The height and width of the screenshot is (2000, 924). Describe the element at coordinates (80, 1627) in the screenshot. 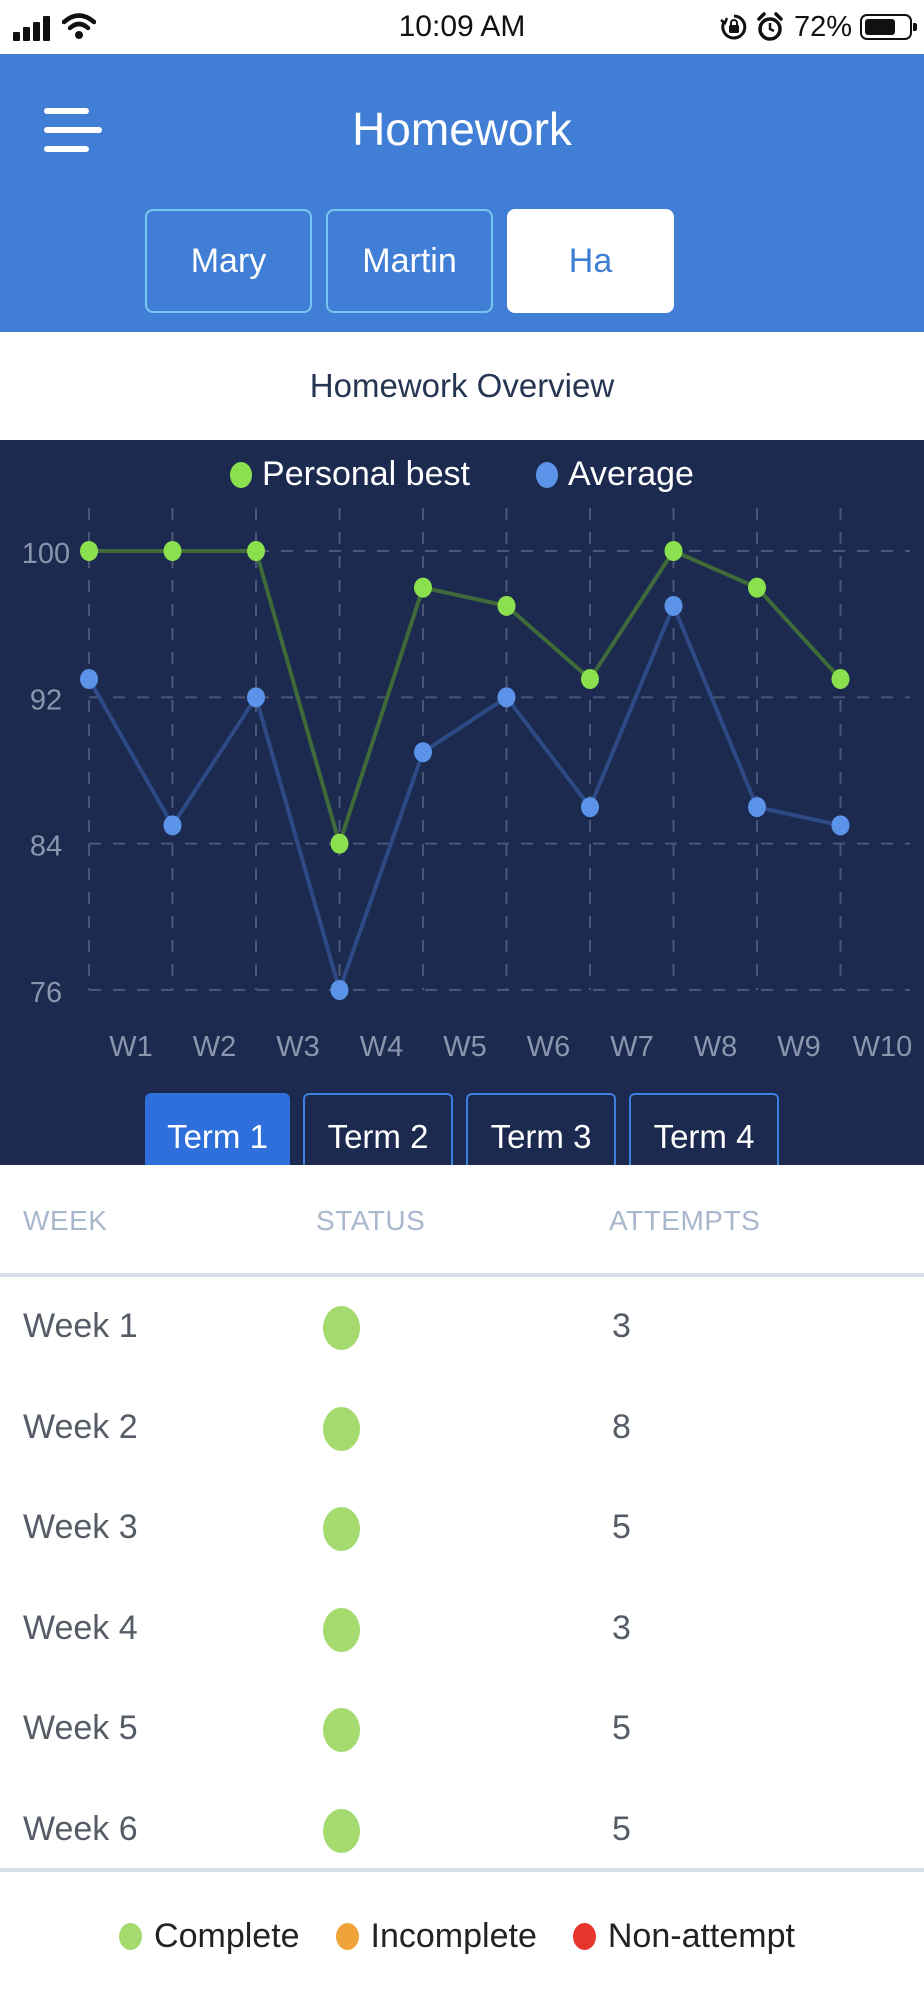

I see `week-label: Week 4` at that location.